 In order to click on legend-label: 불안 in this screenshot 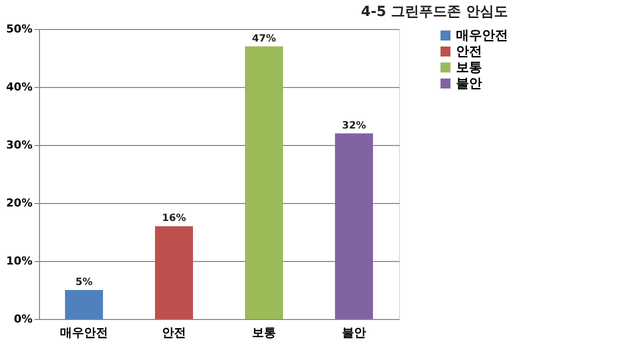, I will do `click(469, 84)`.